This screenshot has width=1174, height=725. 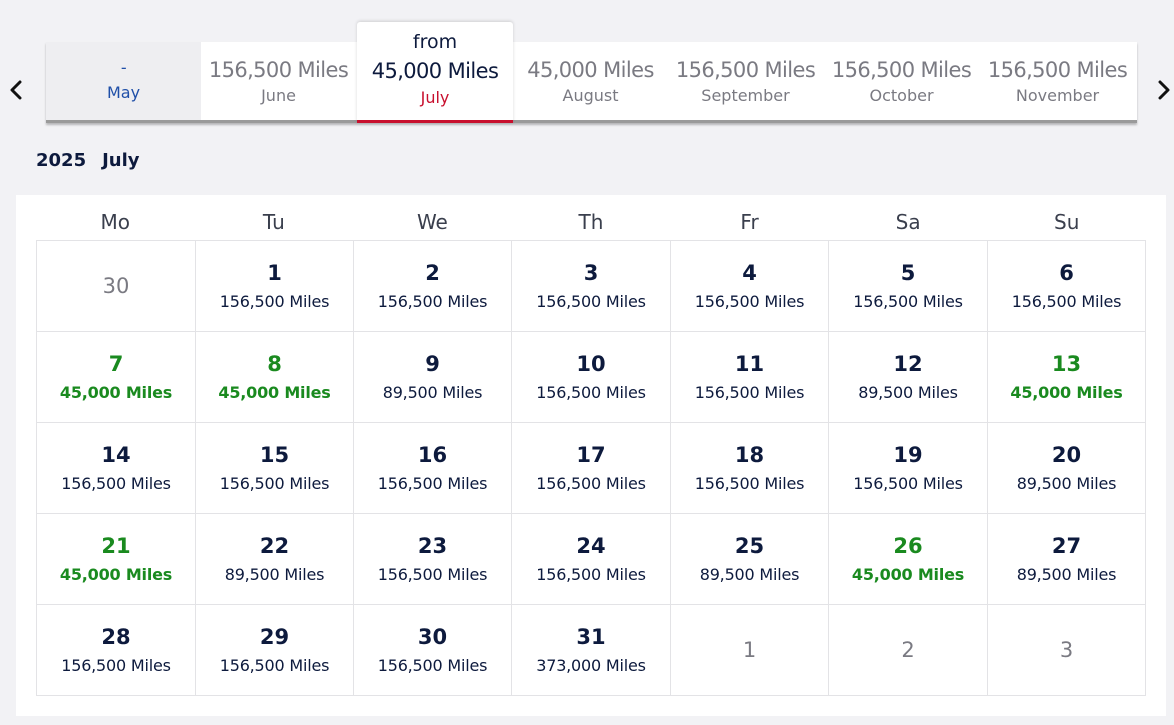 I want to click on day-cell: 18 156,500 Miles, so click(x=750, y=468).